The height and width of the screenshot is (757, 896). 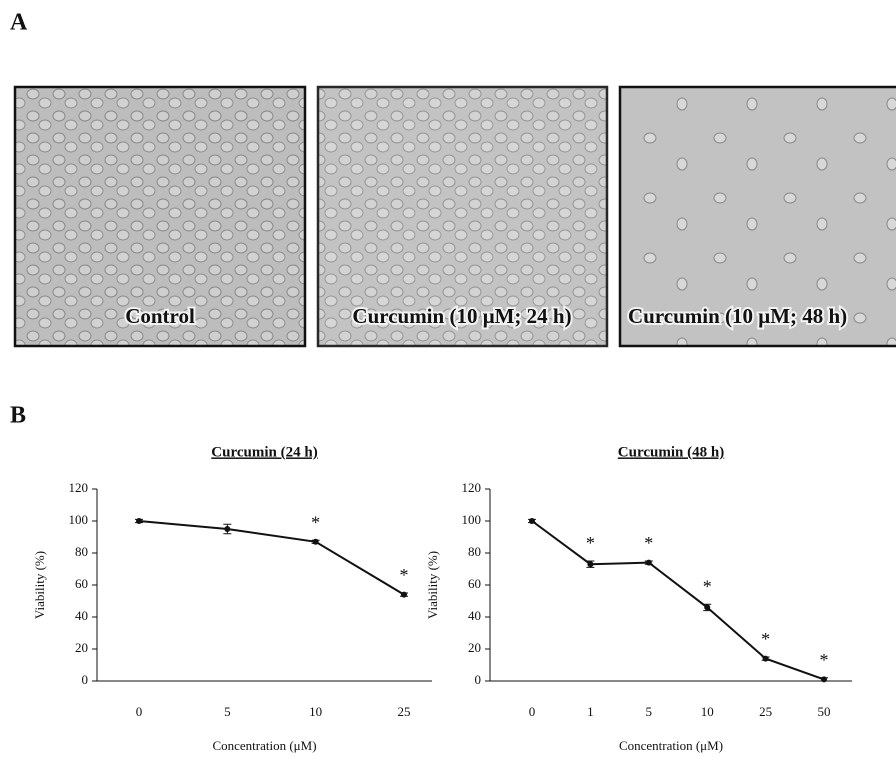 What do you see at coordinates (19, 23) in the screenshot?
I see `panel-label: A` at bounding box center [19, 23].